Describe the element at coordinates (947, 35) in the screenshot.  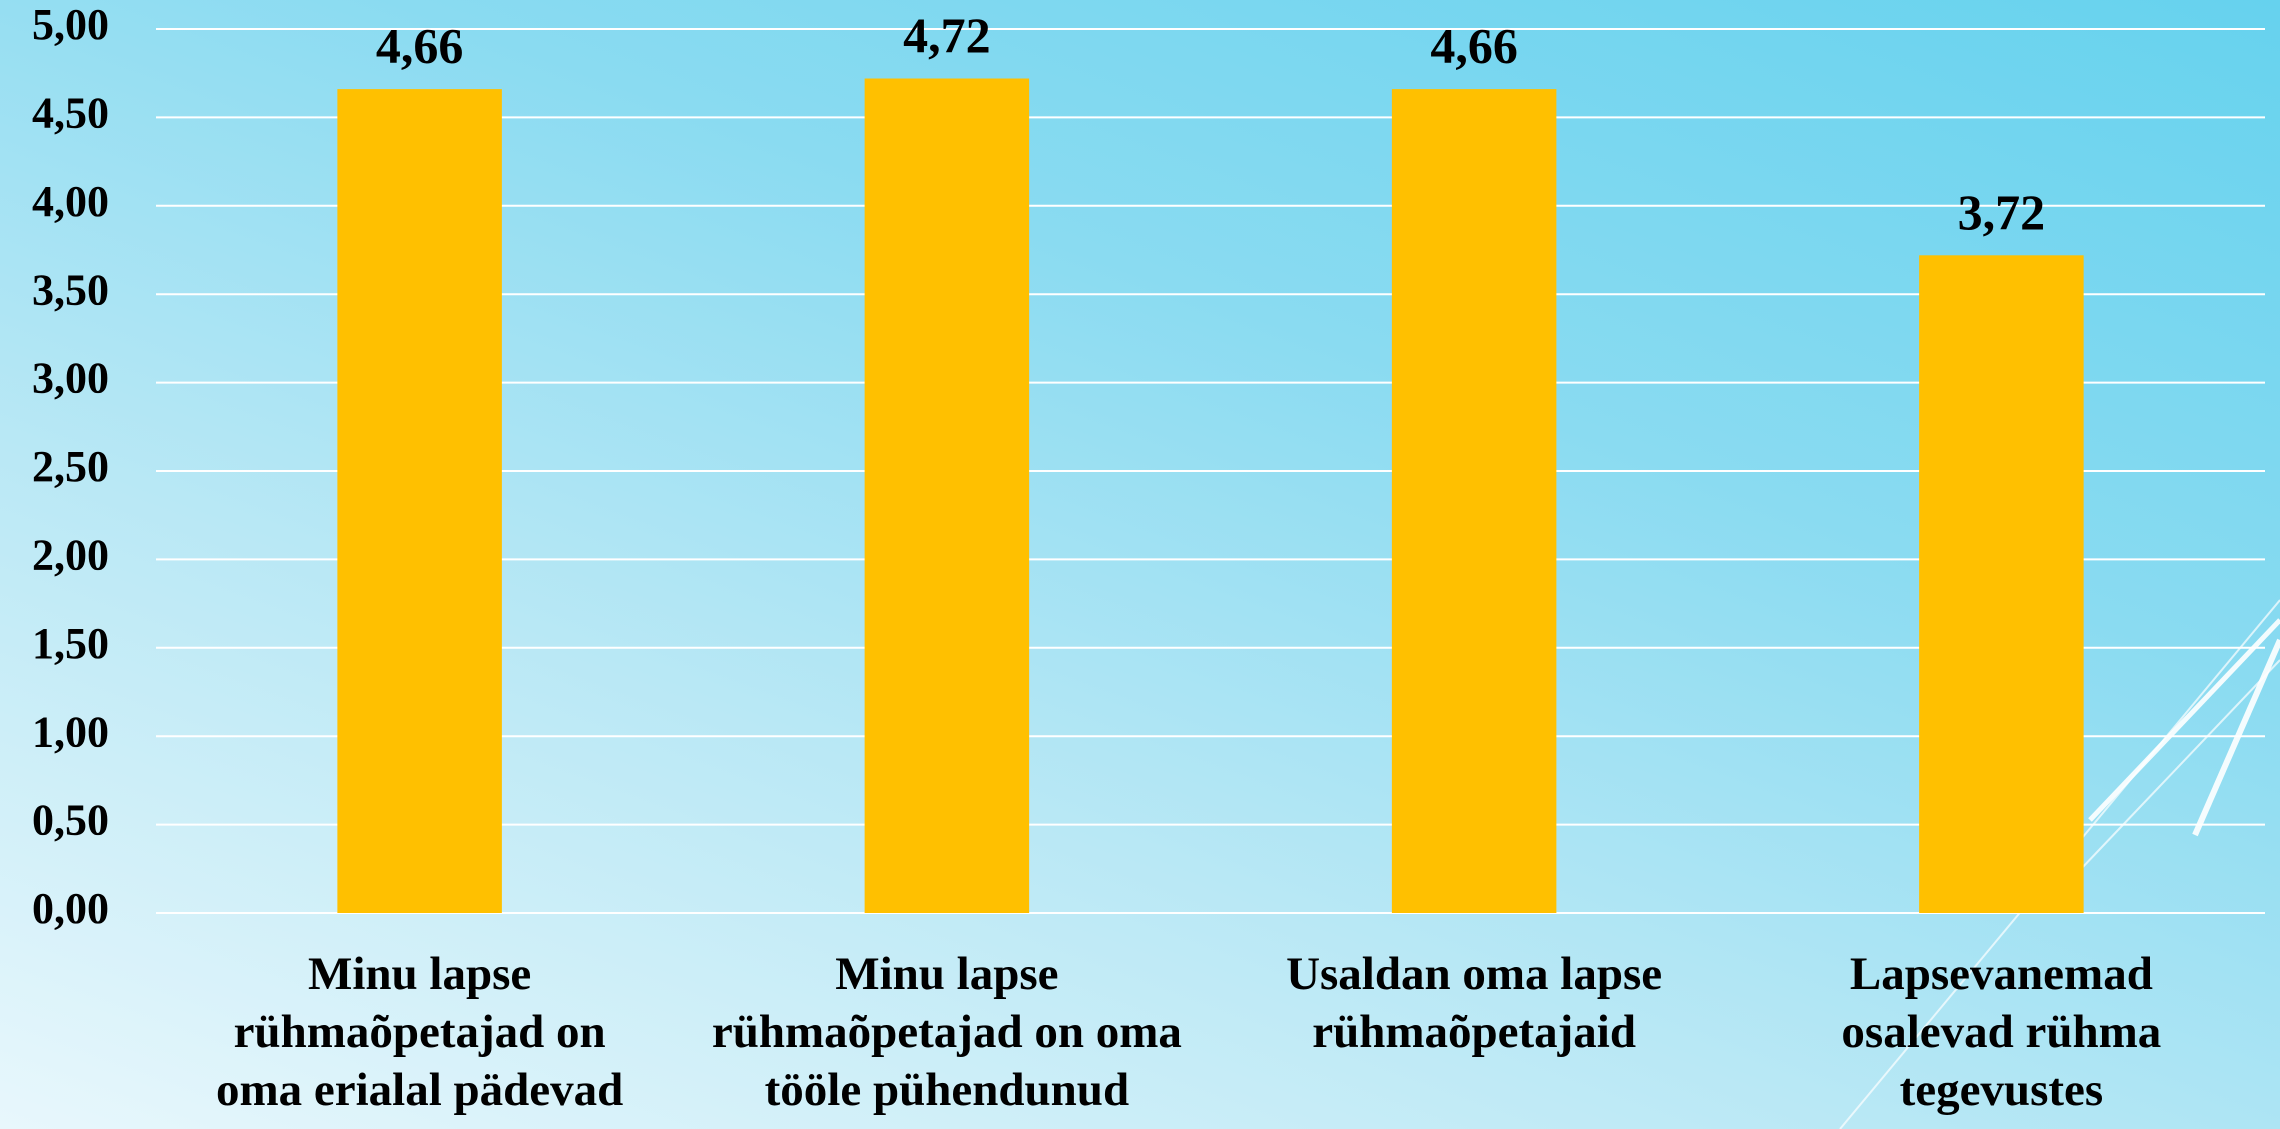
I see `value-label: 4,72` at that location.